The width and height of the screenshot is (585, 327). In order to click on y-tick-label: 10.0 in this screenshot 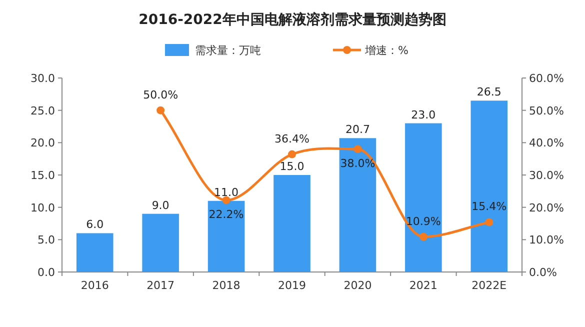, I will do `click(42, 207)`.